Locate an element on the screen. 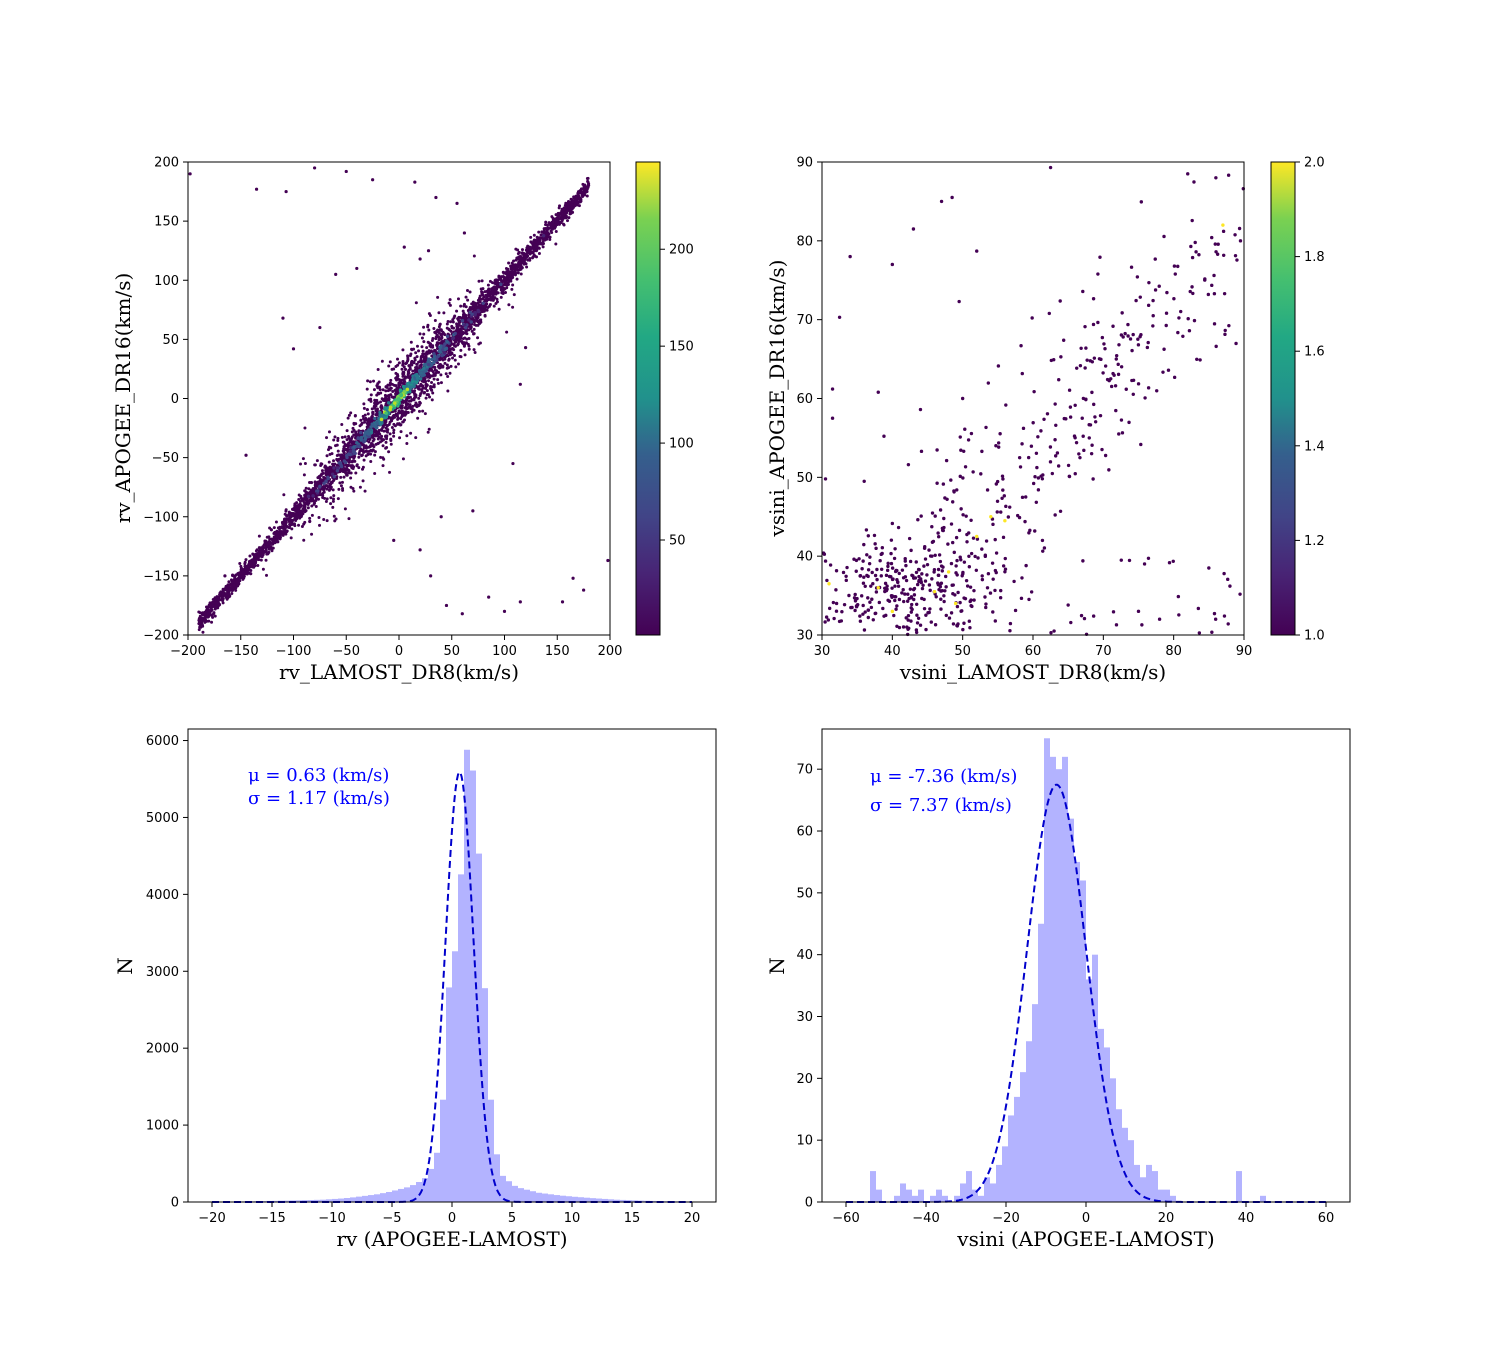 The height and width of the screenshot is (1350, 1500). rv-hist-mu-annotation: μ = 0.63 (km/s) is located at coordinates (318, 775).